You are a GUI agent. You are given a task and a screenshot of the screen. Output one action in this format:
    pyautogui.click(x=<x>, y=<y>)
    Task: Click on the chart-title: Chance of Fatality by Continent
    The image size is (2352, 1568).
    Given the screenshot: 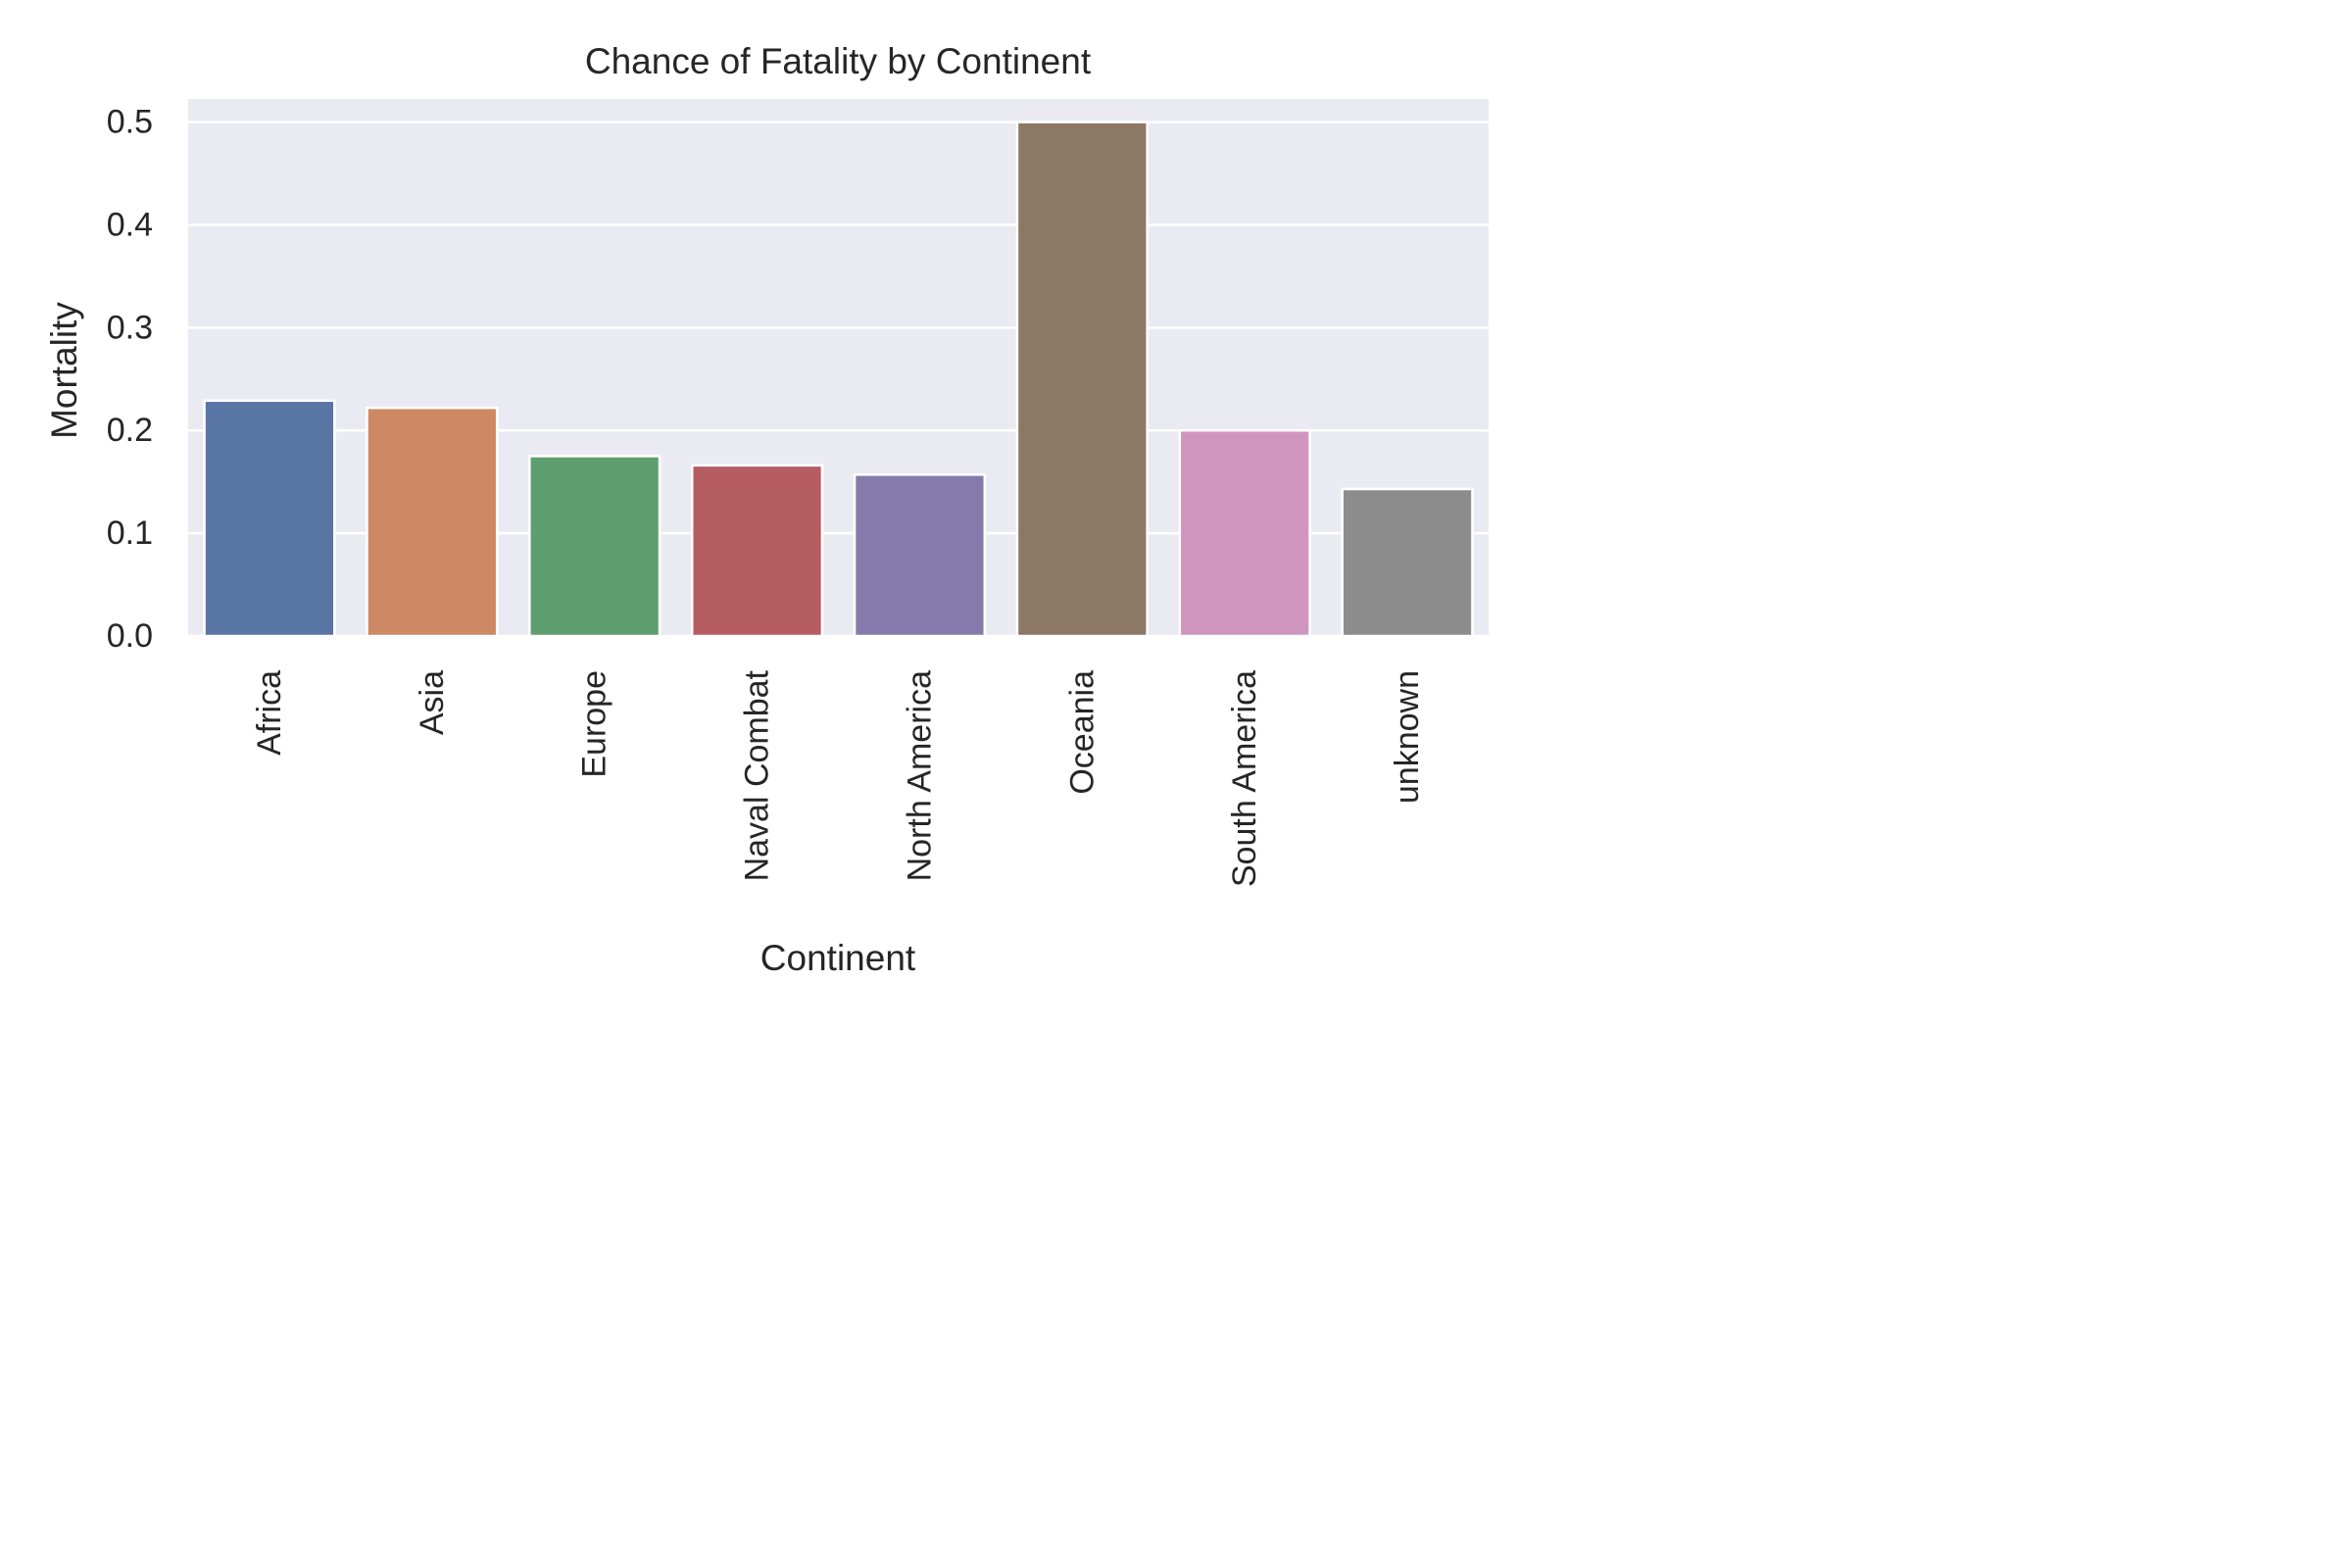 What is the action you would take?
    pyautogui.click(x=838, y=61)
    